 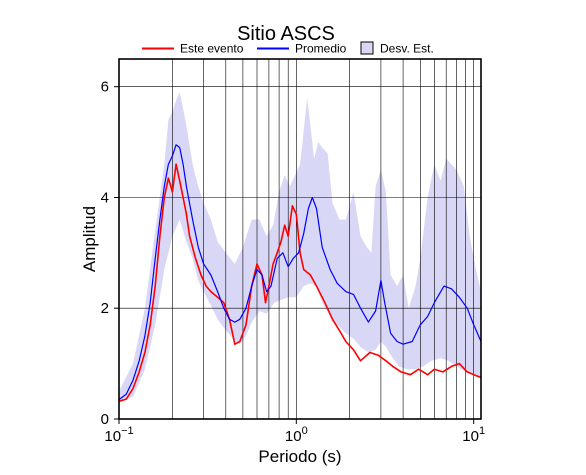 I want to click on x-tick-label: 10¹, so click(x=473, y=435).